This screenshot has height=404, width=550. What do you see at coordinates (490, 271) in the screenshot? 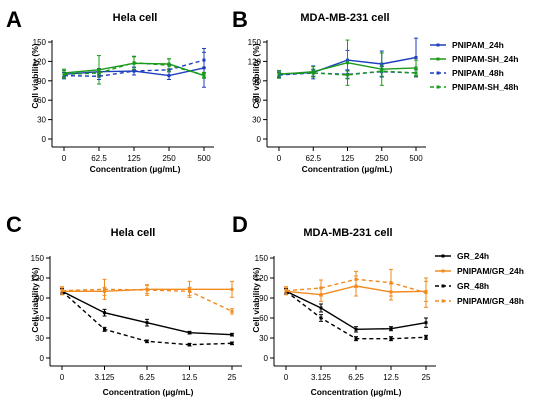
I see `legend-label: PNIPAM/GR_24h` at bounding box center [490, 271].